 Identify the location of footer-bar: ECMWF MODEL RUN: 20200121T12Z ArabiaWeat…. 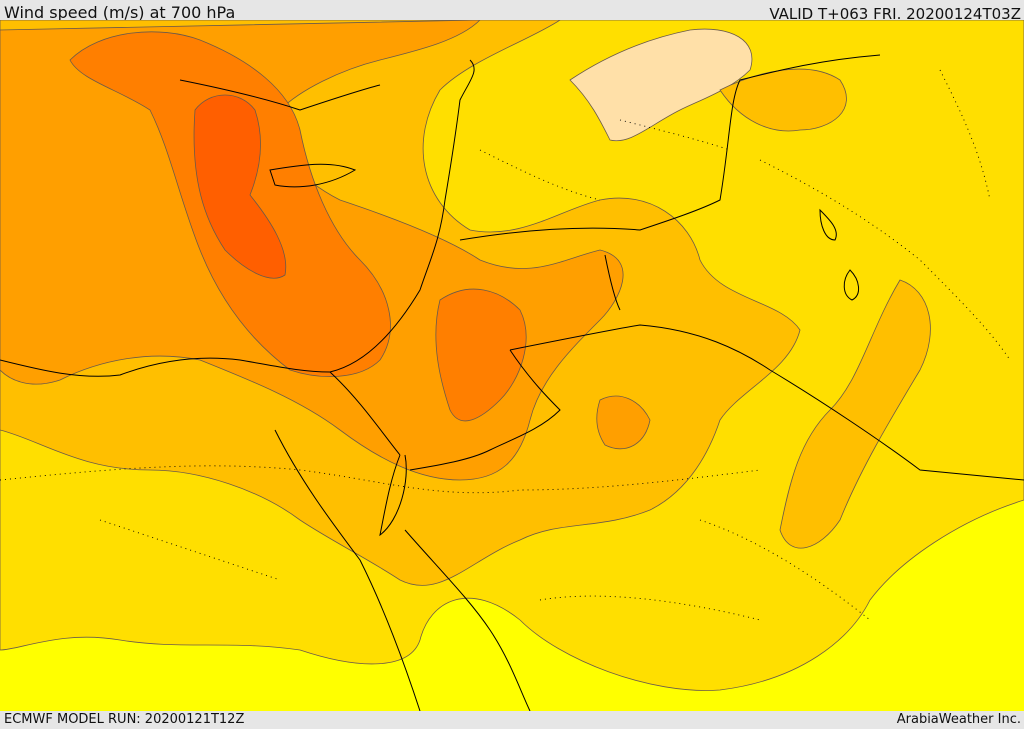
(512, 720).